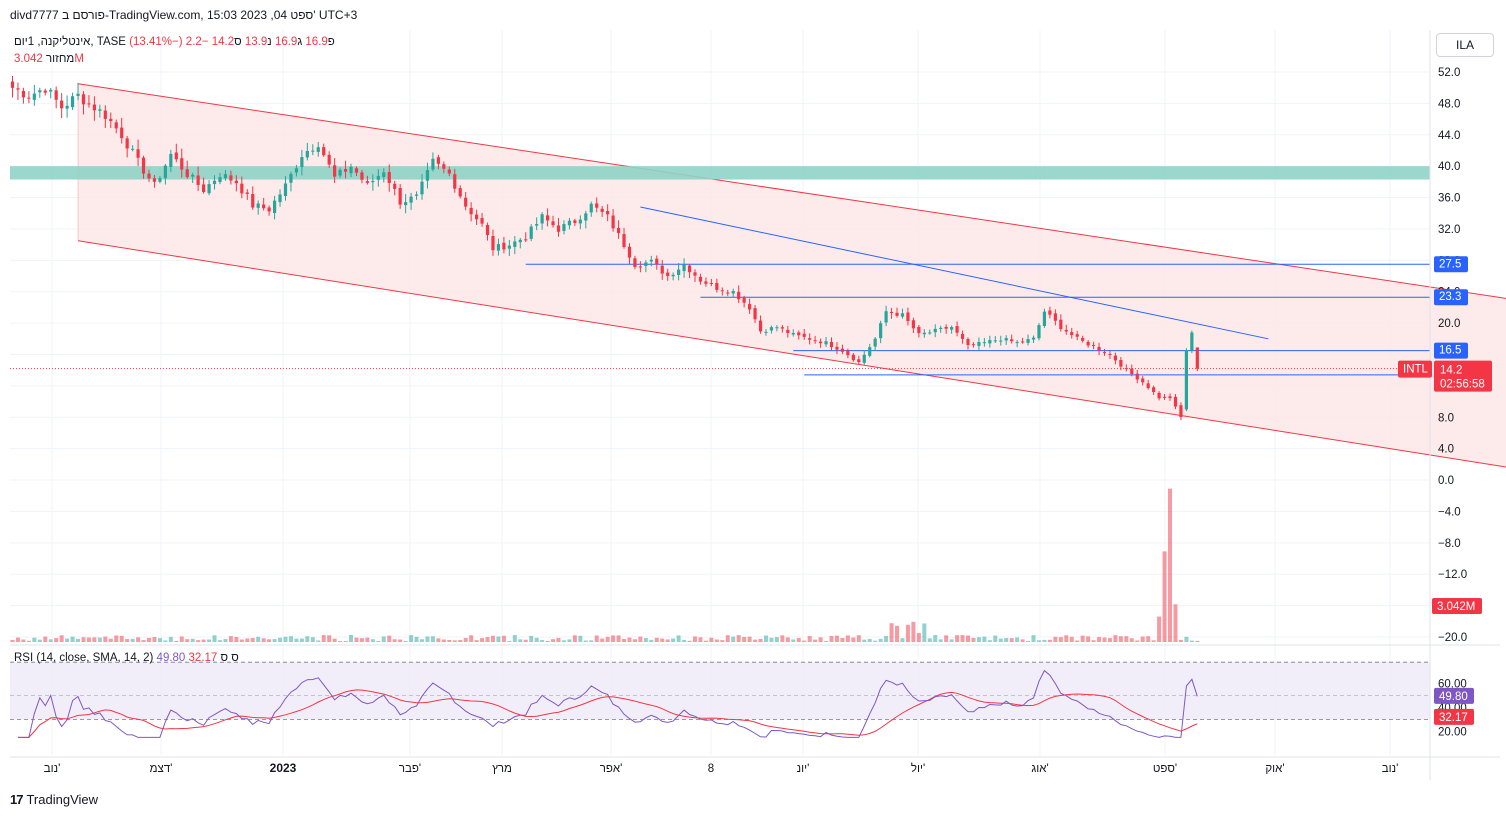 This screenshot has height=818, width=1506. I want to click on horizontal-levels, so click(720, 319).